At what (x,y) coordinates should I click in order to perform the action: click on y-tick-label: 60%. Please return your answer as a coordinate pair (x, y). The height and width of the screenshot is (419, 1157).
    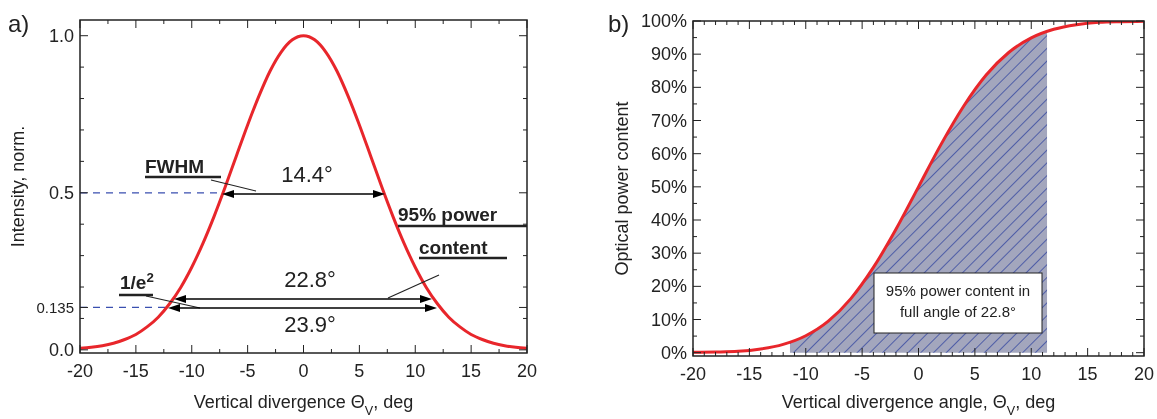
    Looking at the image, I should click on (668, 153).